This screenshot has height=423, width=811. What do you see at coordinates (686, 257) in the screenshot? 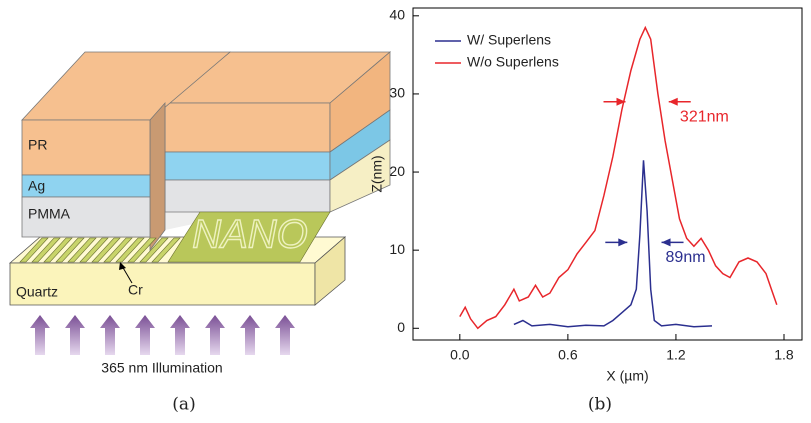
I see `annotation: 89nm` at bounding box center [686, 257].